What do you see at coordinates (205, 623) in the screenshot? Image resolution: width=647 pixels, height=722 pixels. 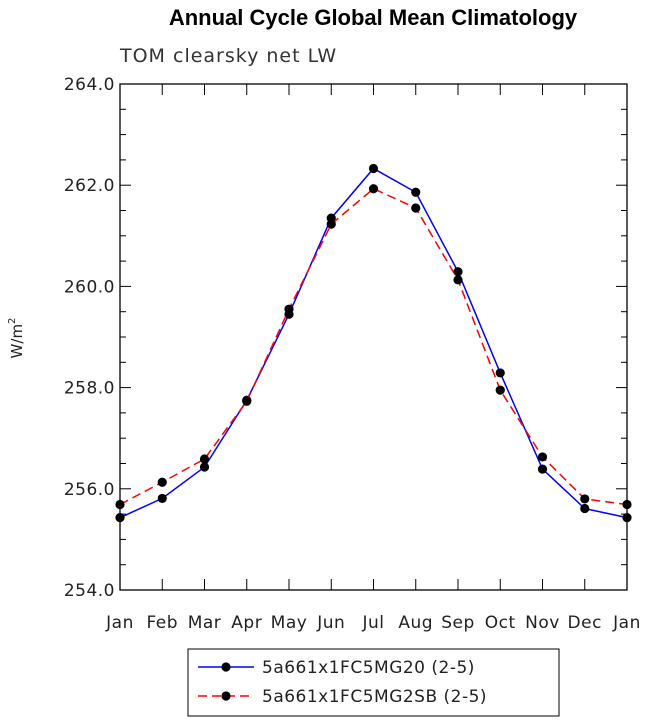 I see `x-tick-label: Mar` at bounding box center [205, 623].